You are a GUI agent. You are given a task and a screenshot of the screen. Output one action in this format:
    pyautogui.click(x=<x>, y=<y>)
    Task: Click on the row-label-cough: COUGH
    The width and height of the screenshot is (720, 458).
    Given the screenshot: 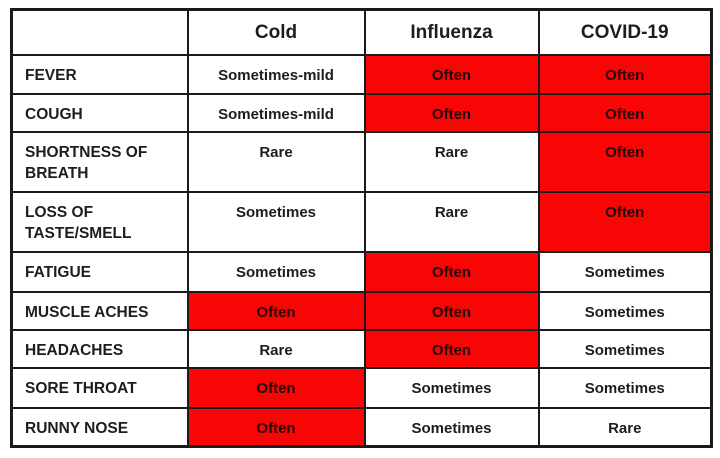 What is the action you would take?
    pyautogui.click(x=99, y=112)
    